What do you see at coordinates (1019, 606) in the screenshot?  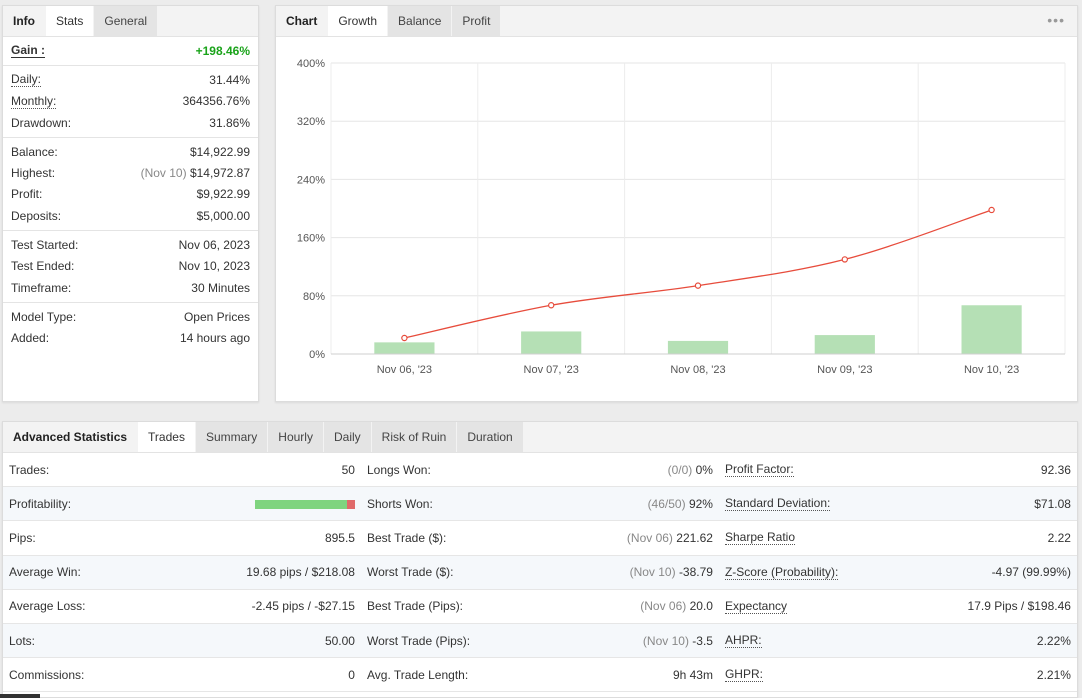 I see `adv-value-wrap: 17.9 Pips / $198.46` at bounding box center [1019, 606].